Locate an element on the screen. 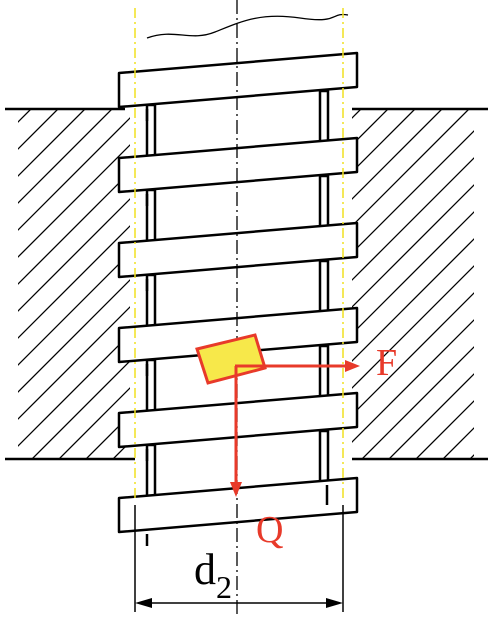 This screenshot has height=617, width=493. dimension-line-d2 is located at coordinates (239, 603).